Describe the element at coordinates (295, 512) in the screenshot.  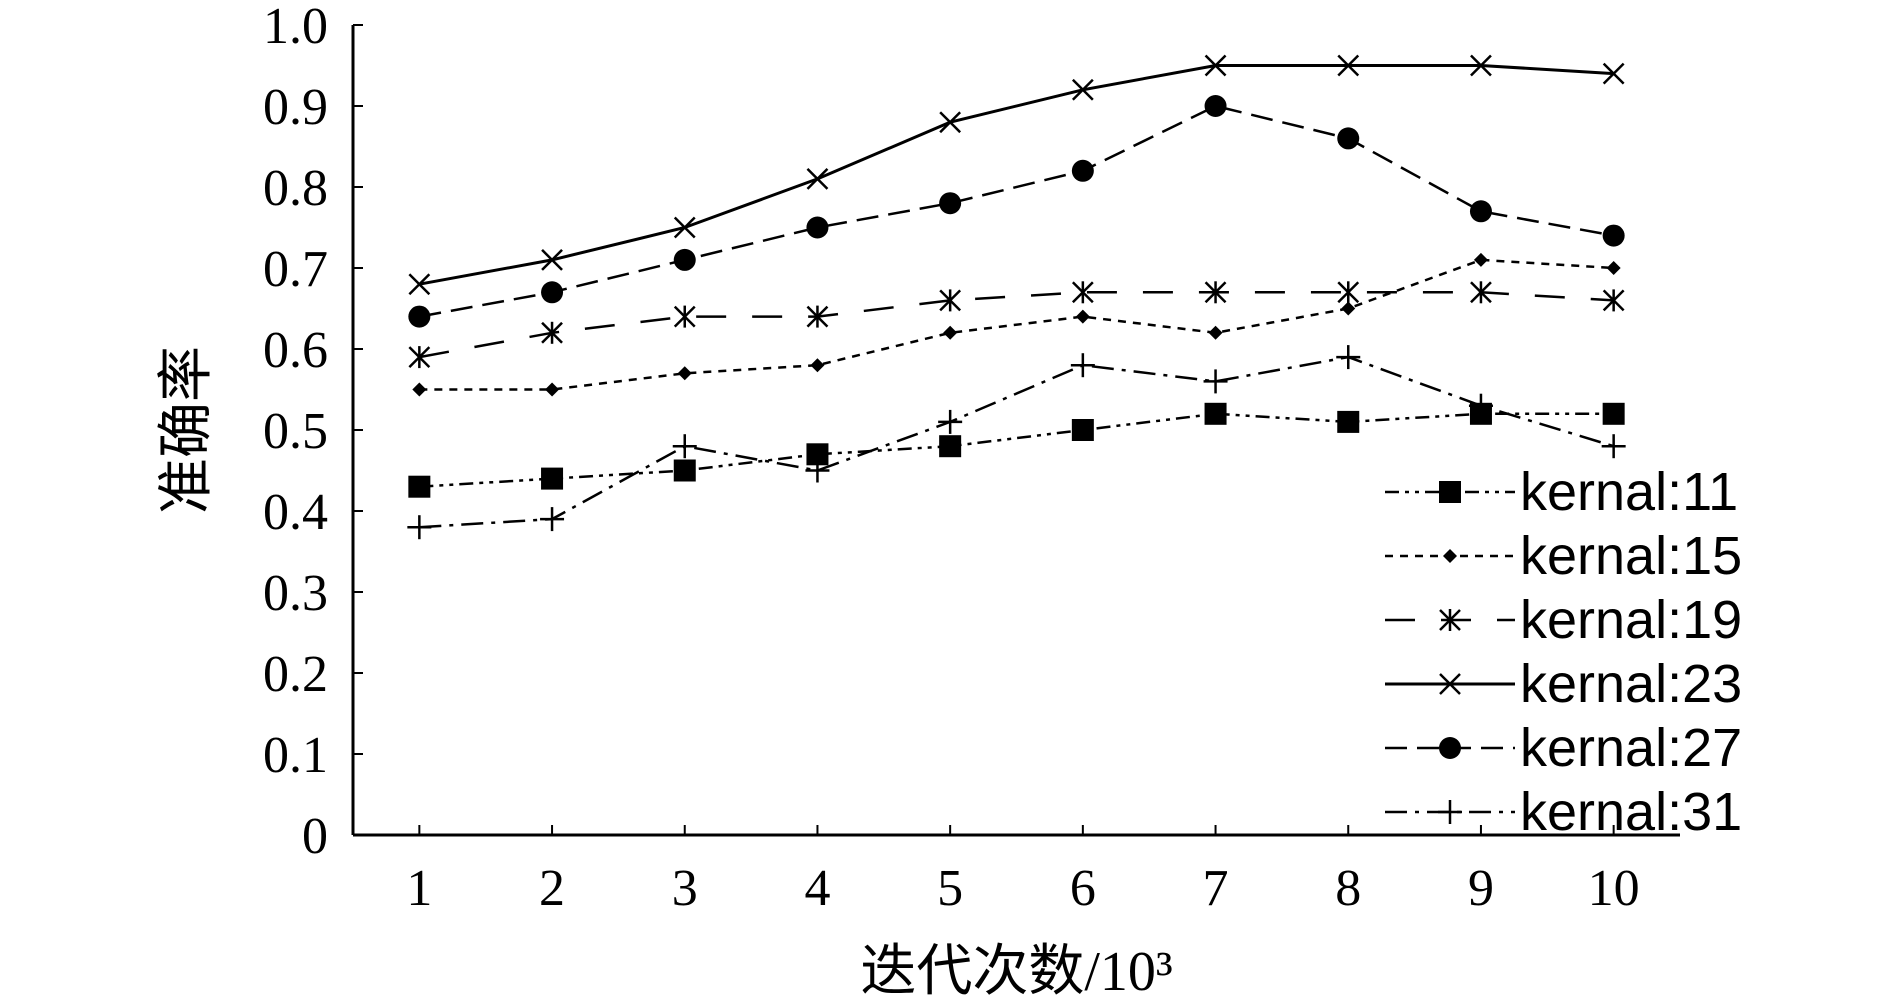
I see `y-tick-label: 0.4` at that location.